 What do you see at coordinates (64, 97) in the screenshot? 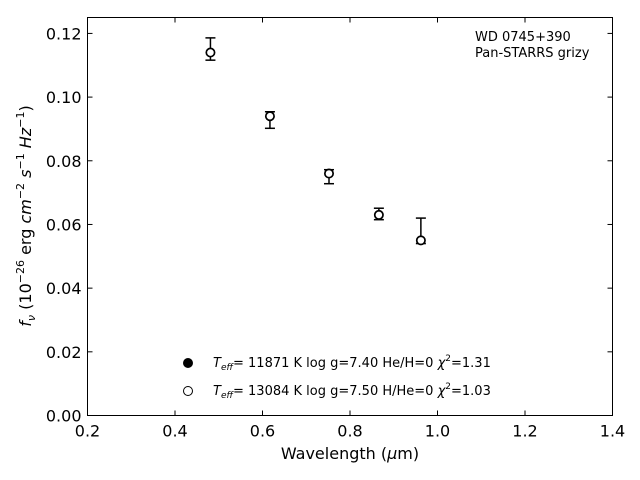
I see `y-tick-label: 0.10` at bounding box center [64, 97].